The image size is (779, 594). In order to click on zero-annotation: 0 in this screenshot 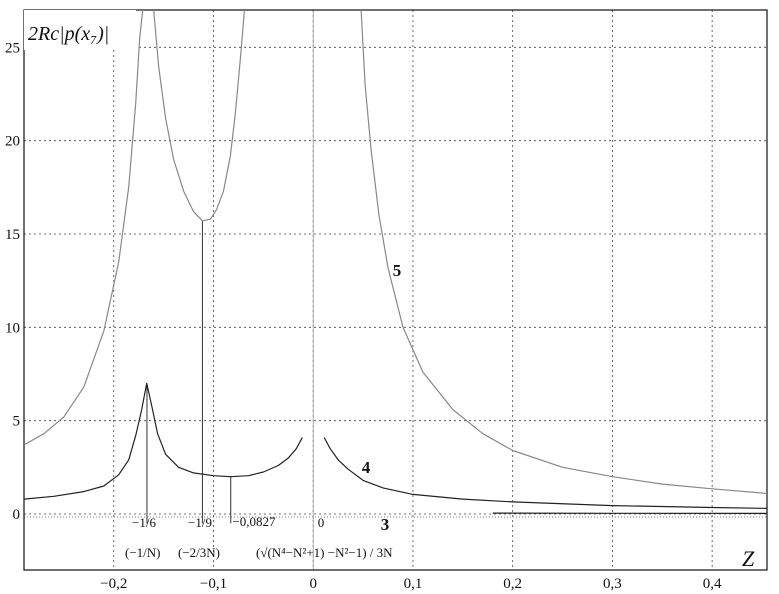, I will do `click(321, 522)`.